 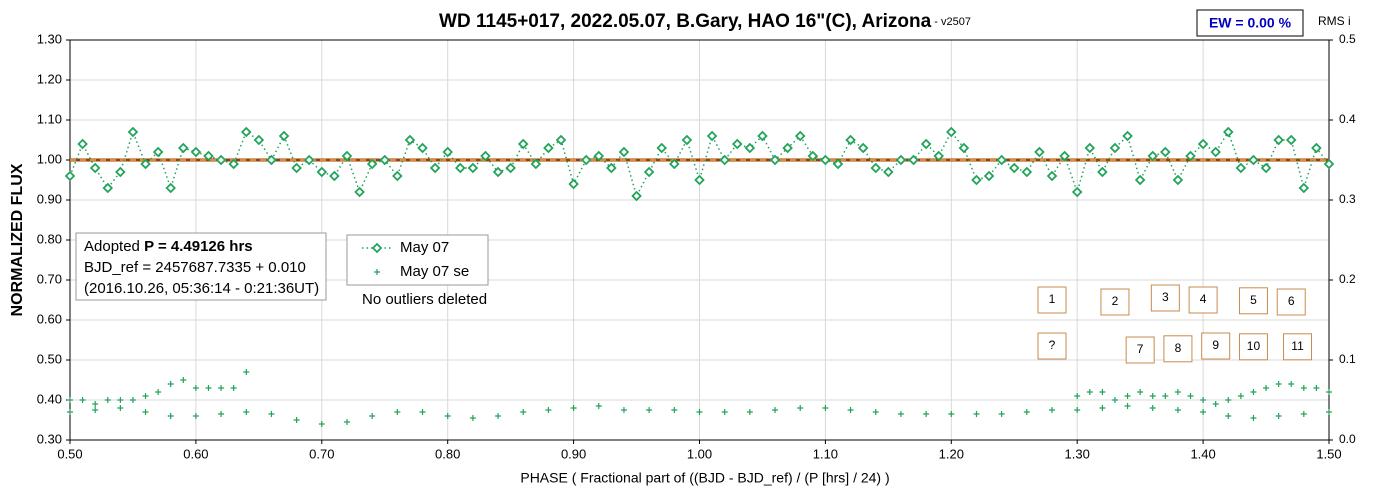 I want to click on y-tick-label: 0.50, so click(x=49, y=358).